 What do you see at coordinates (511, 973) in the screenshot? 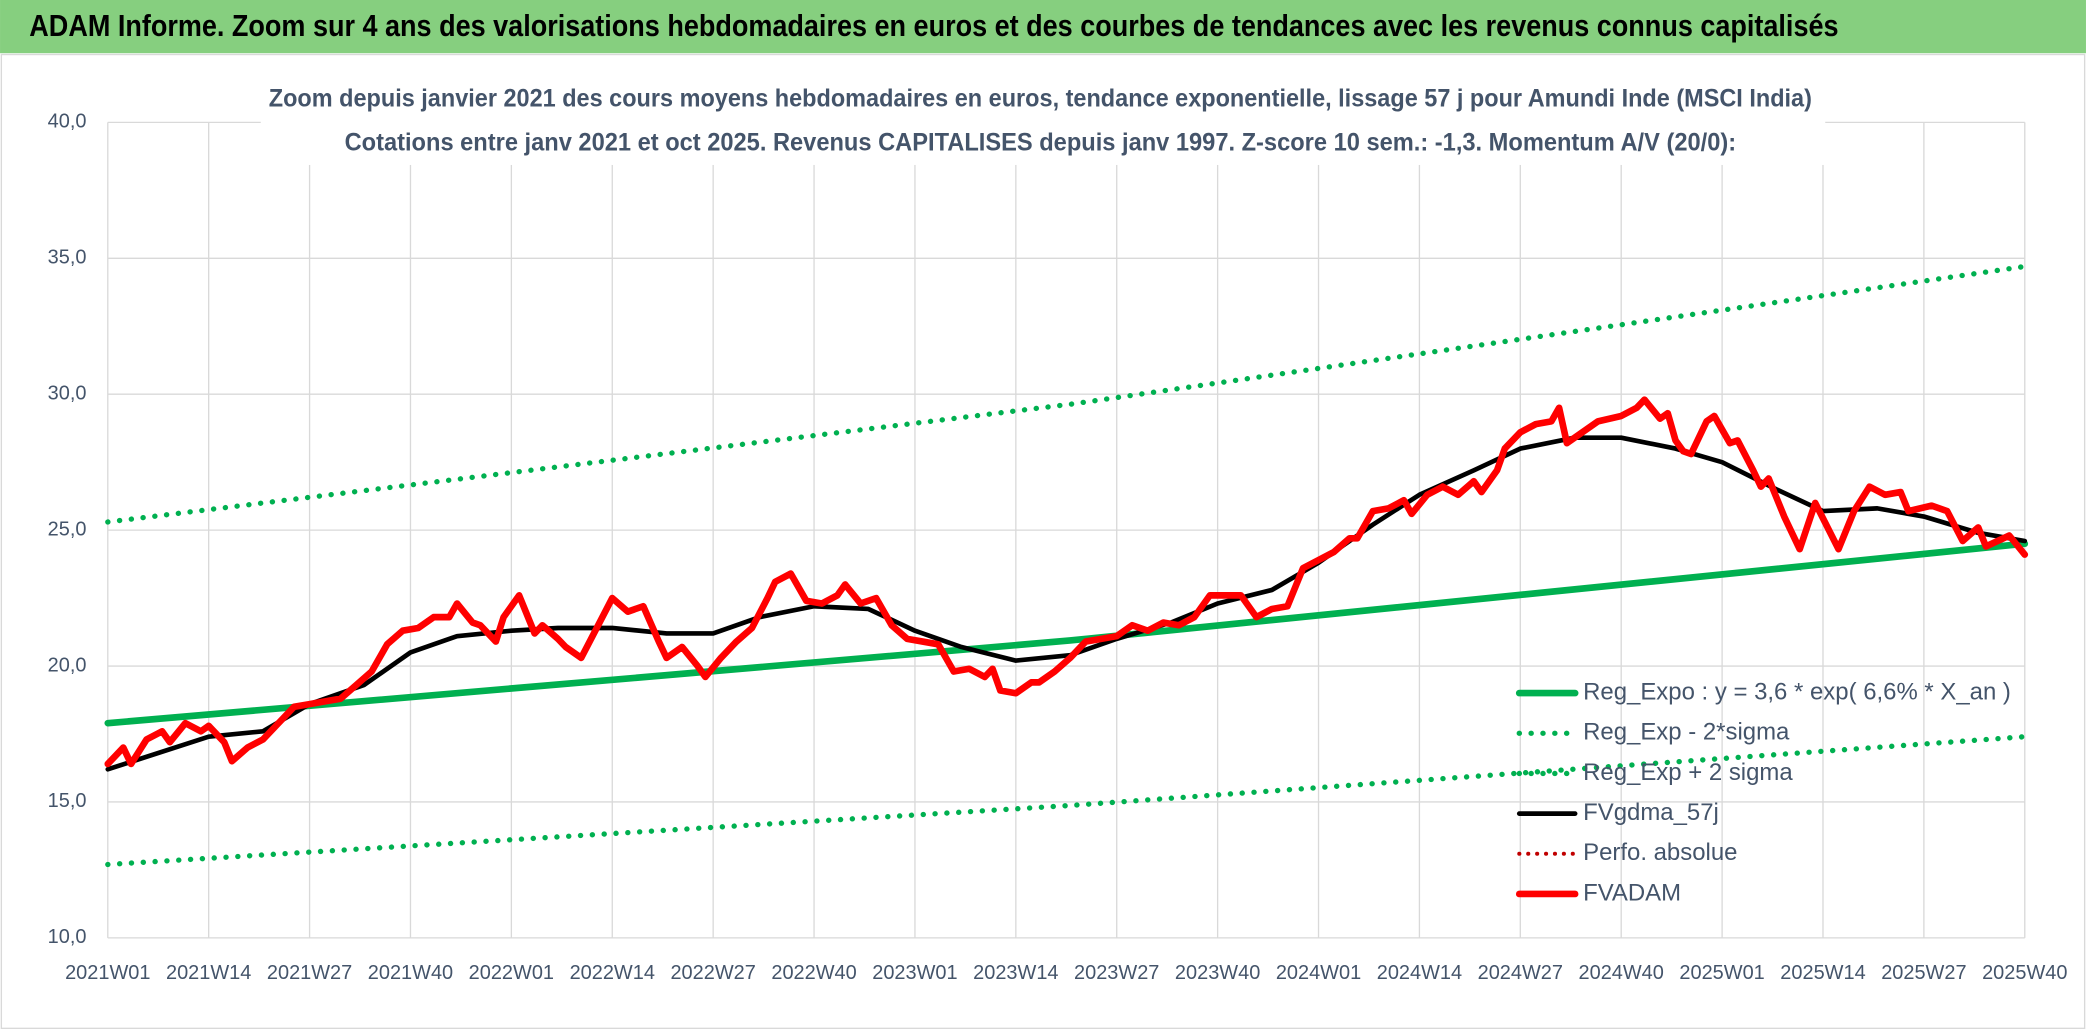
I see `x-tick-label: 2022W01` at bounding box center [511, 973].